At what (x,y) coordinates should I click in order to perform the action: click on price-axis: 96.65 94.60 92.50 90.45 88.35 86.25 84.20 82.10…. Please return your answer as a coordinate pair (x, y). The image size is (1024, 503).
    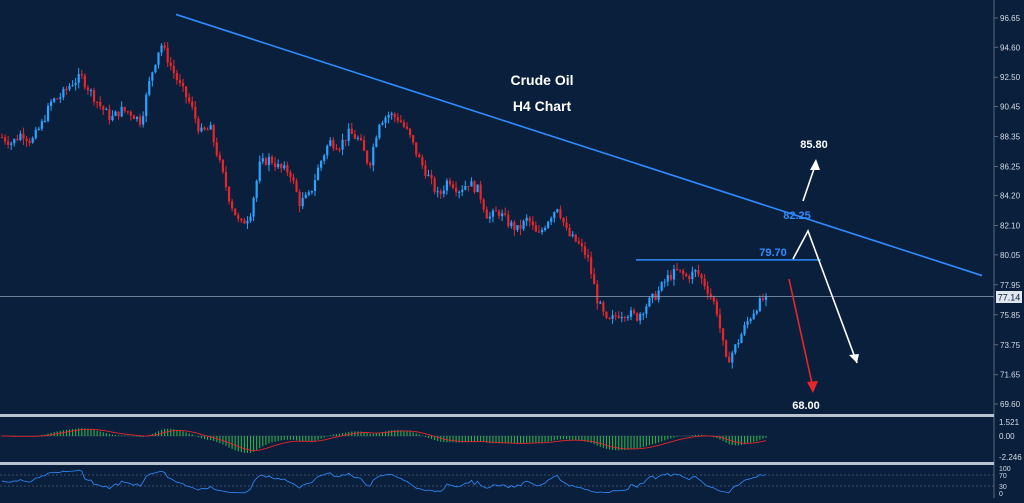
    Looking at the image, I should click on (1007, 211).